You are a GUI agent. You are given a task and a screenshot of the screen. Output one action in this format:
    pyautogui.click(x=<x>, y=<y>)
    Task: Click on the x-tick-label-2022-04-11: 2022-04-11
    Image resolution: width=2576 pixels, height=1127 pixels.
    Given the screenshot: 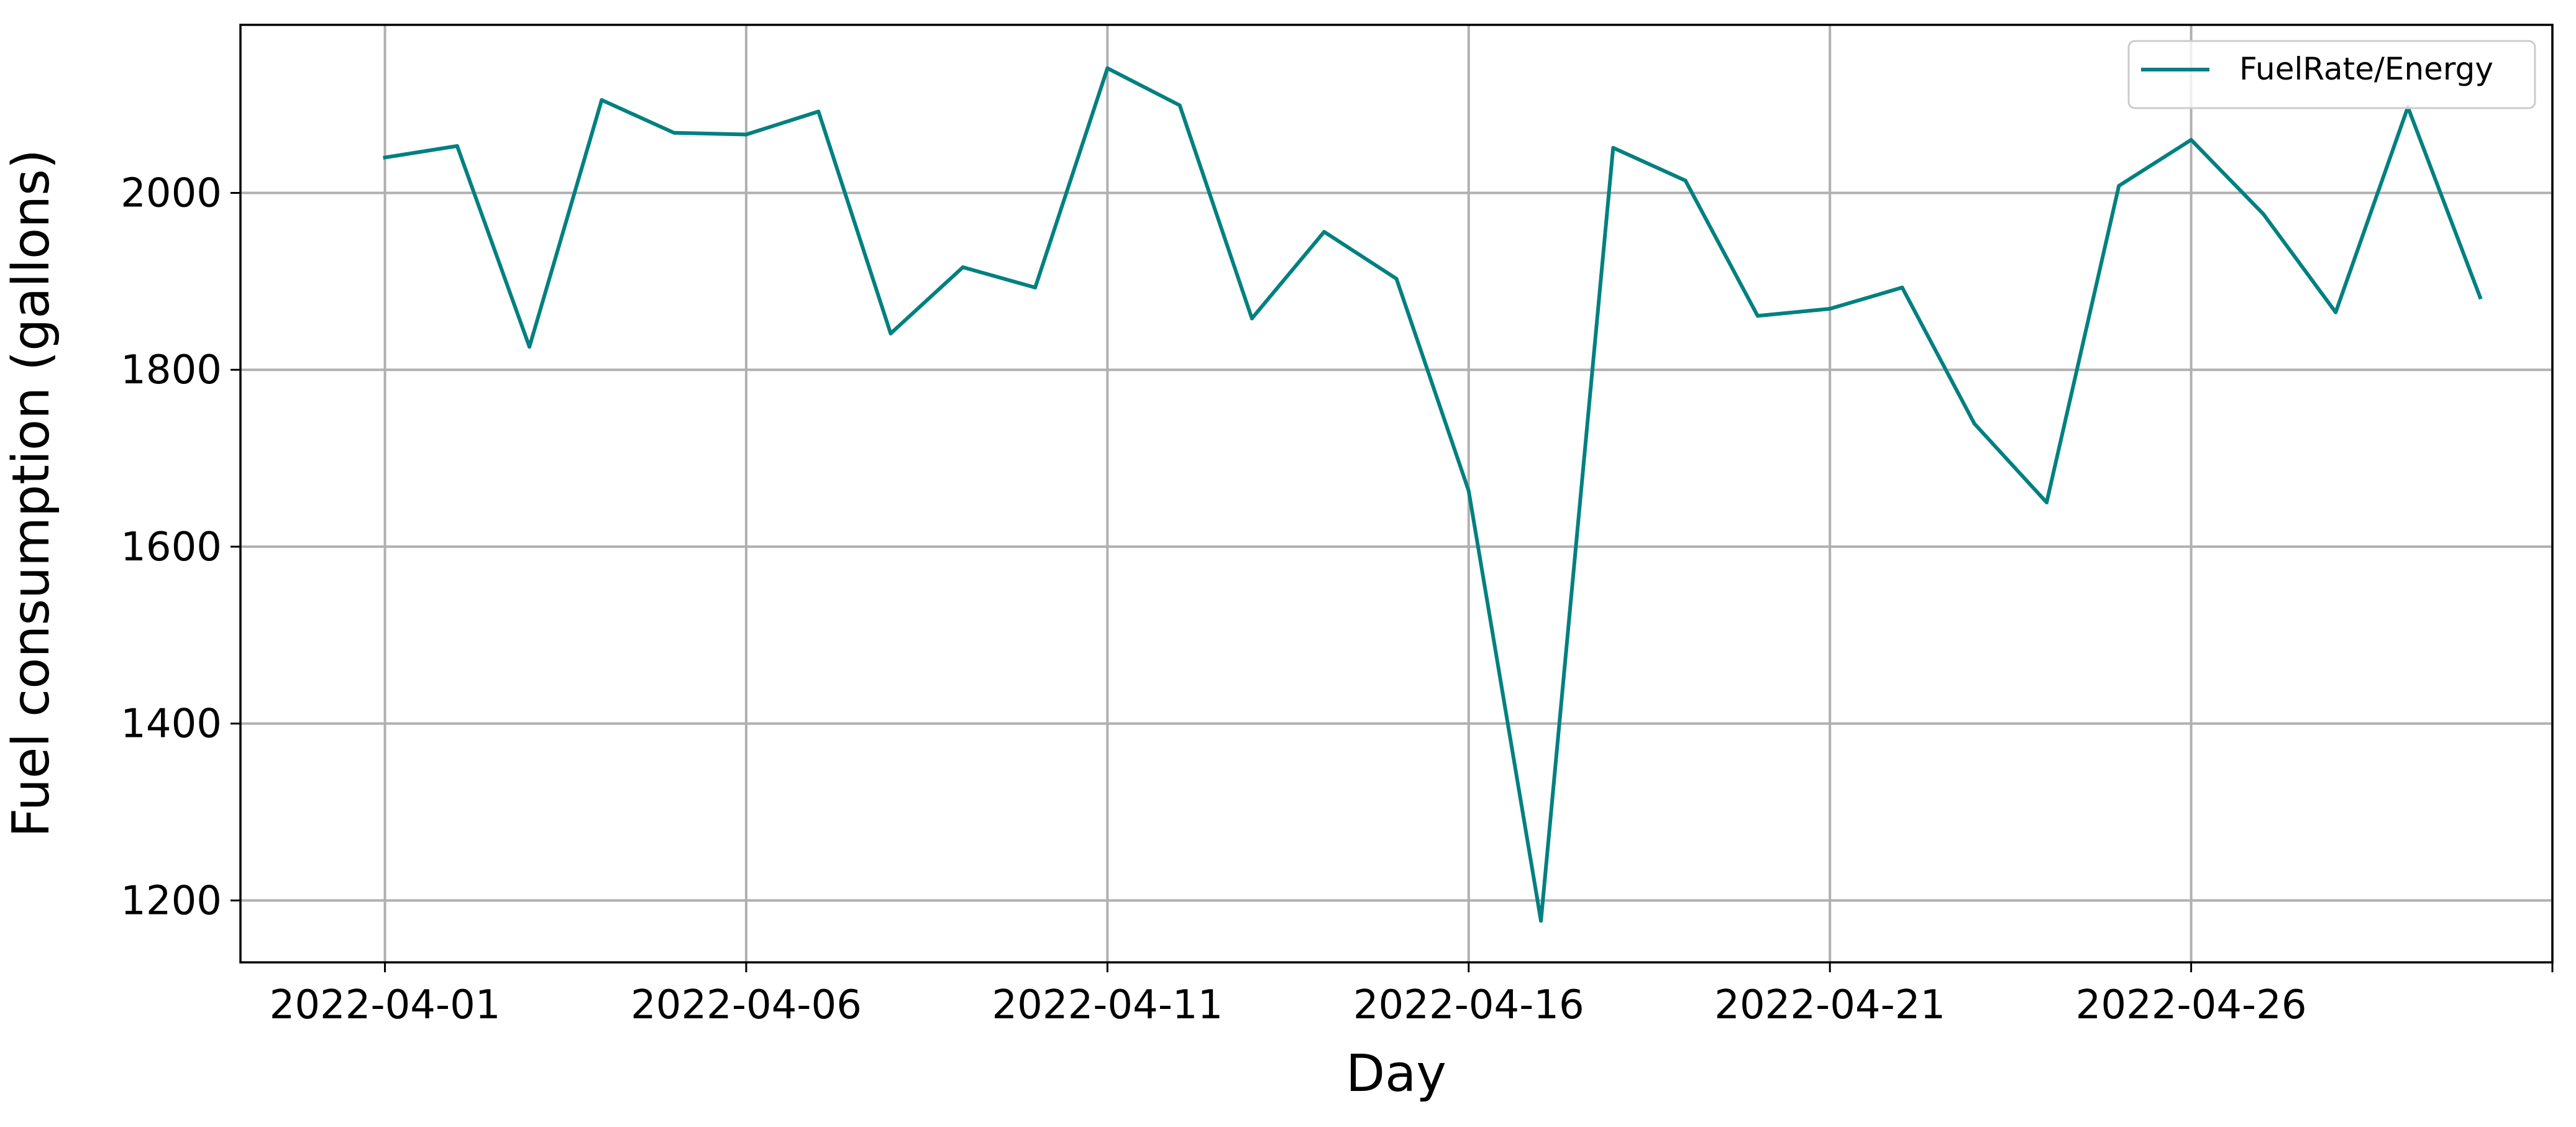 What is the action you would take?
    pyautogui.click(x=1107, y=1005)
    